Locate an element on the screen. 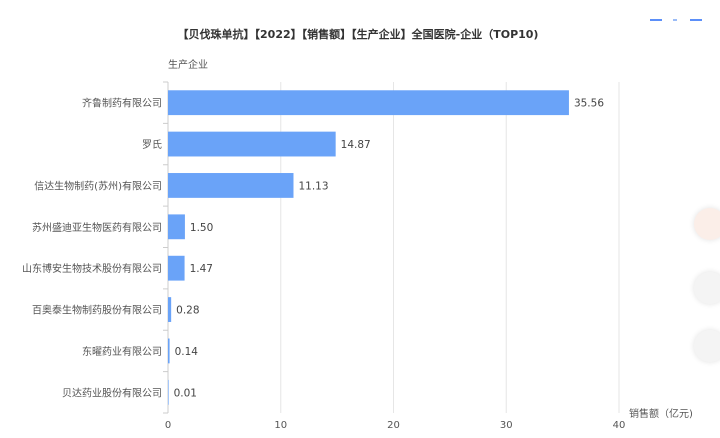 This screenshot has width=720, height=438. data-label: 1.47 is located at coordinates (201, 269).